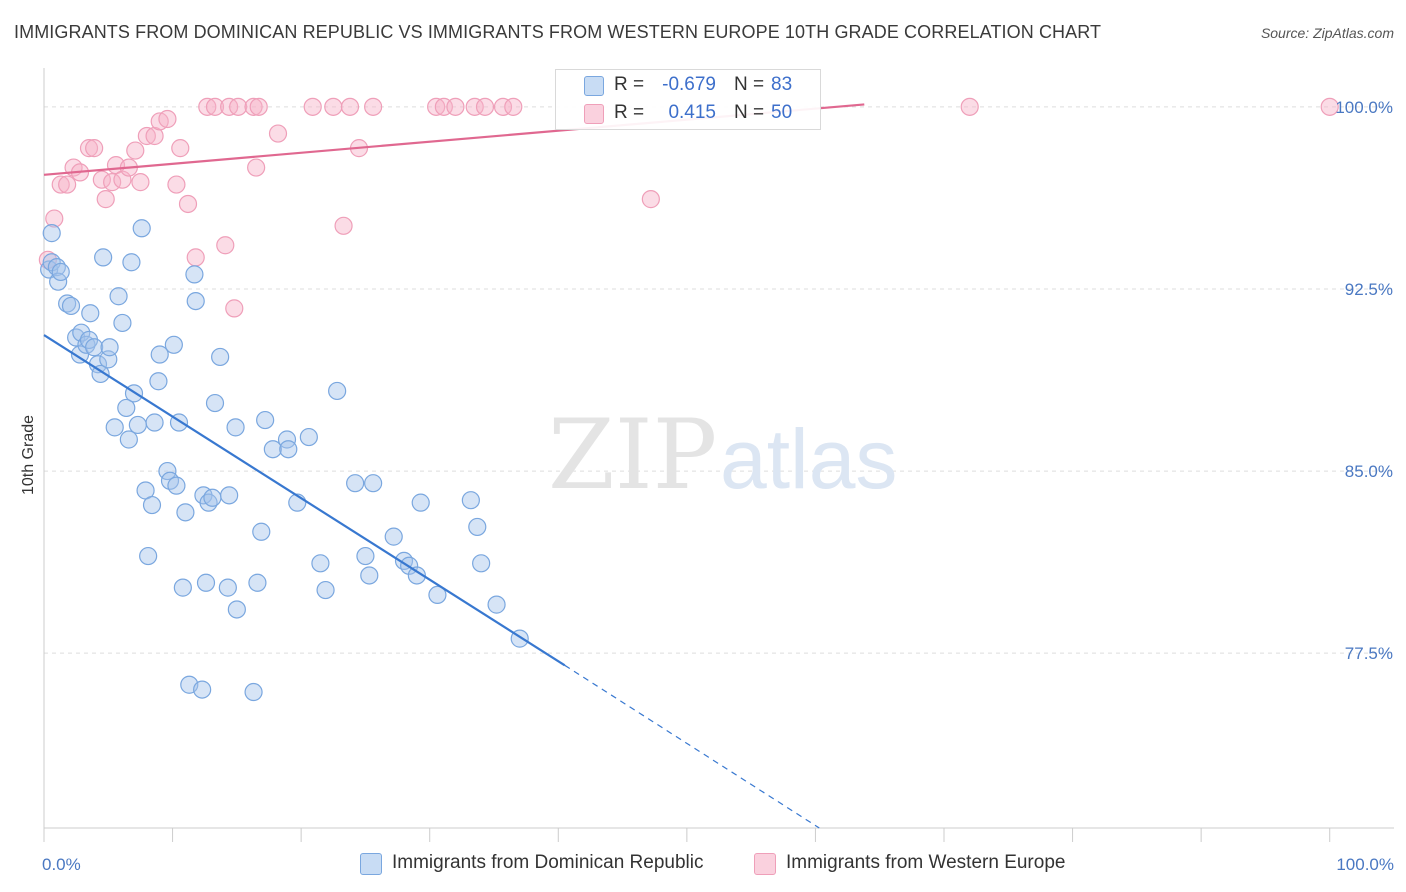  What do you see at coordinates (782, 112) in the screenshot?
I see `legend-n-value: 50` at bounding box center [782, 112].